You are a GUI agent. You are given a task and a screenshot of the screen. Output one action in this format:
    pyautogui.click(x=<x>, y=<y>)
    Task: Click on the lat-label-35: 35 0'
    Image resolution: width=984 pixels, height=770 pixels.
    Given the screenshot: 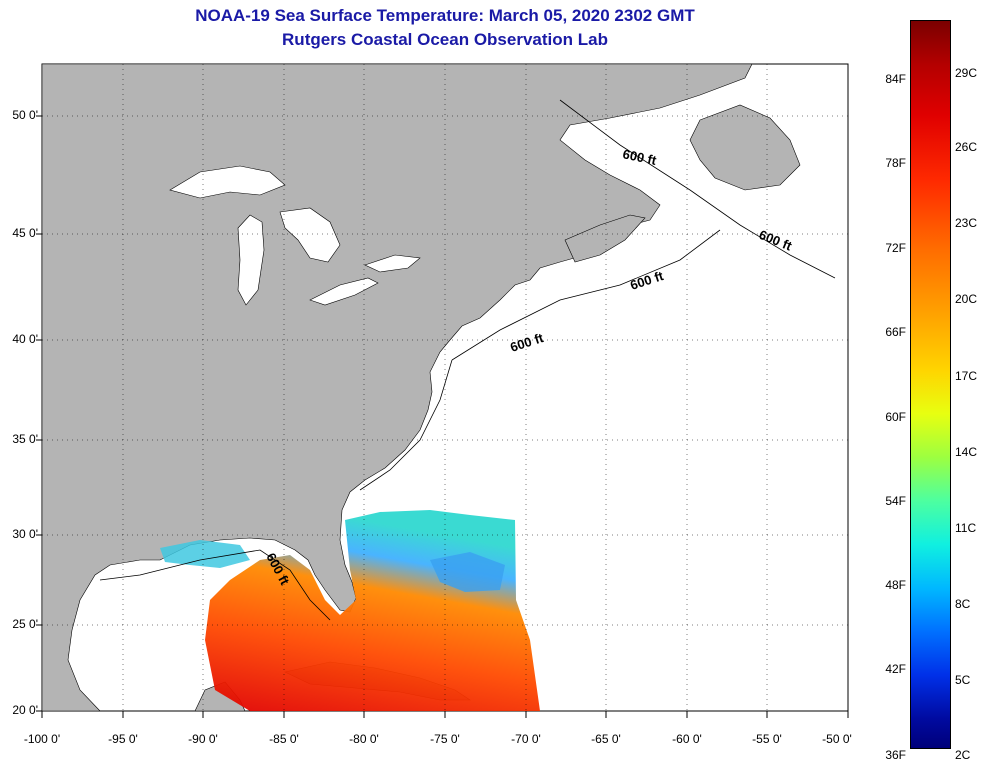 What is the action you would take?
    pyautogui.click(x=25, y=439)
    